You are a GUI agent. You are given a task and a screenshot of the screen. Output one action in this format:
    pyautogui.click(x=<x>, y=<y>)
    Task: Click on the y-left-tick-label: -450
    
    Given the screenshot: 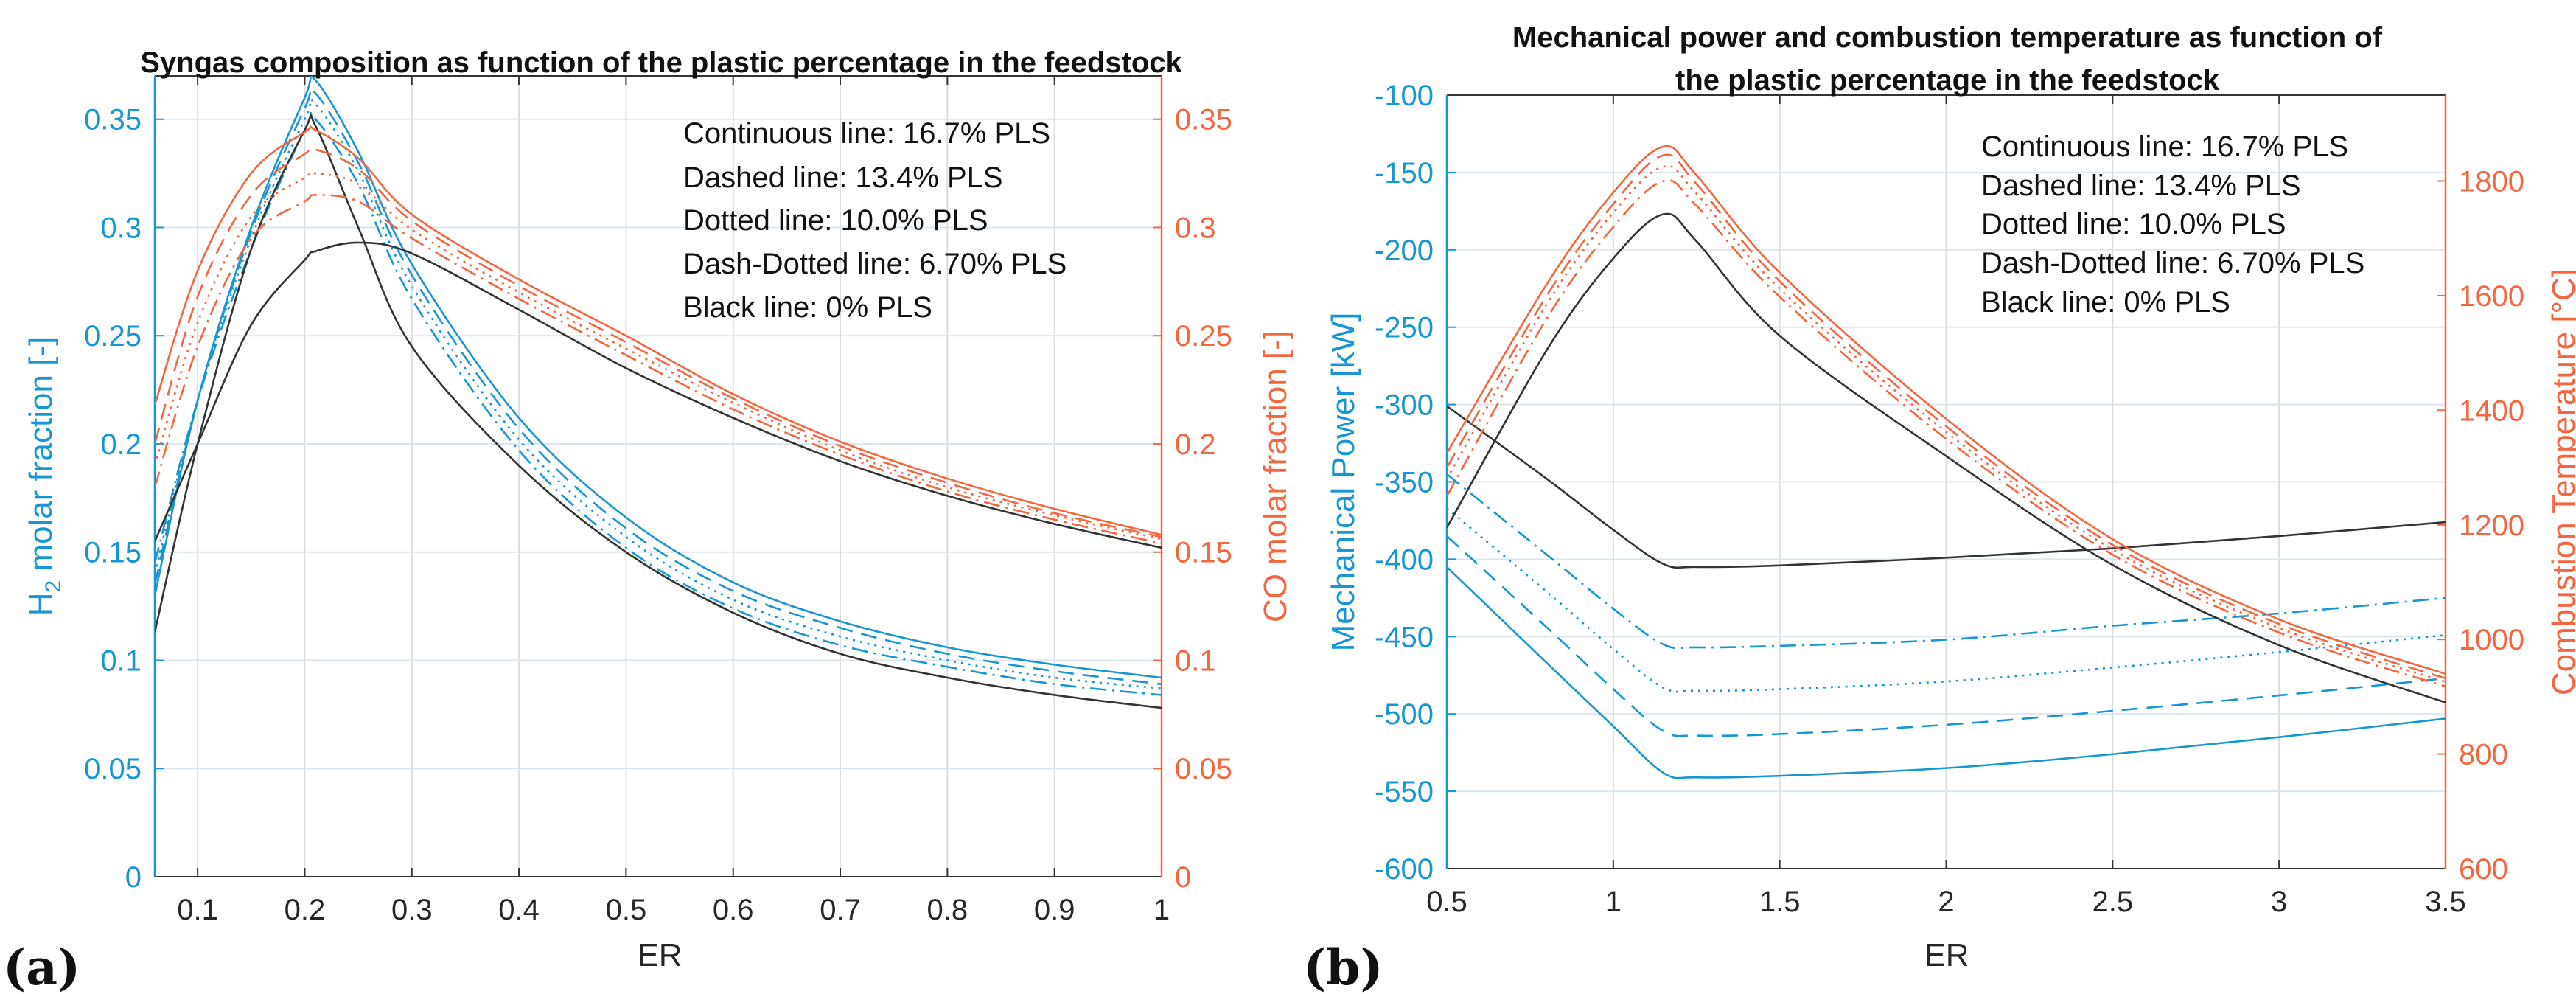 What is the action you would take?
    pyautogui.click(x=1404, y=637)
    